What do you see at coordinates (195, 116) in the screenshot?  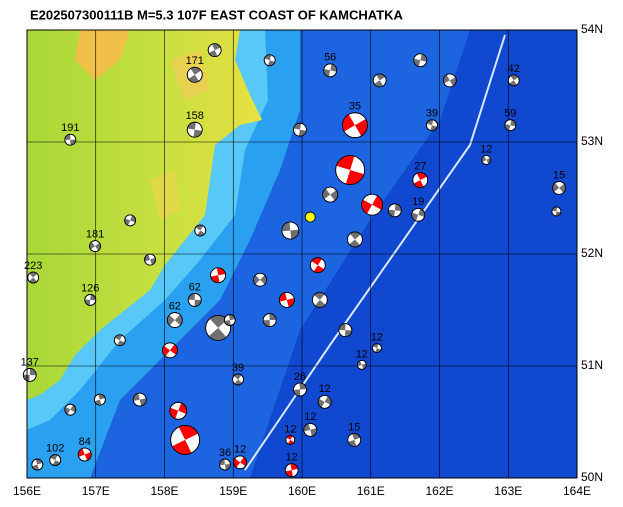 I see `event-label: 158` at bounding box center [195, 116].